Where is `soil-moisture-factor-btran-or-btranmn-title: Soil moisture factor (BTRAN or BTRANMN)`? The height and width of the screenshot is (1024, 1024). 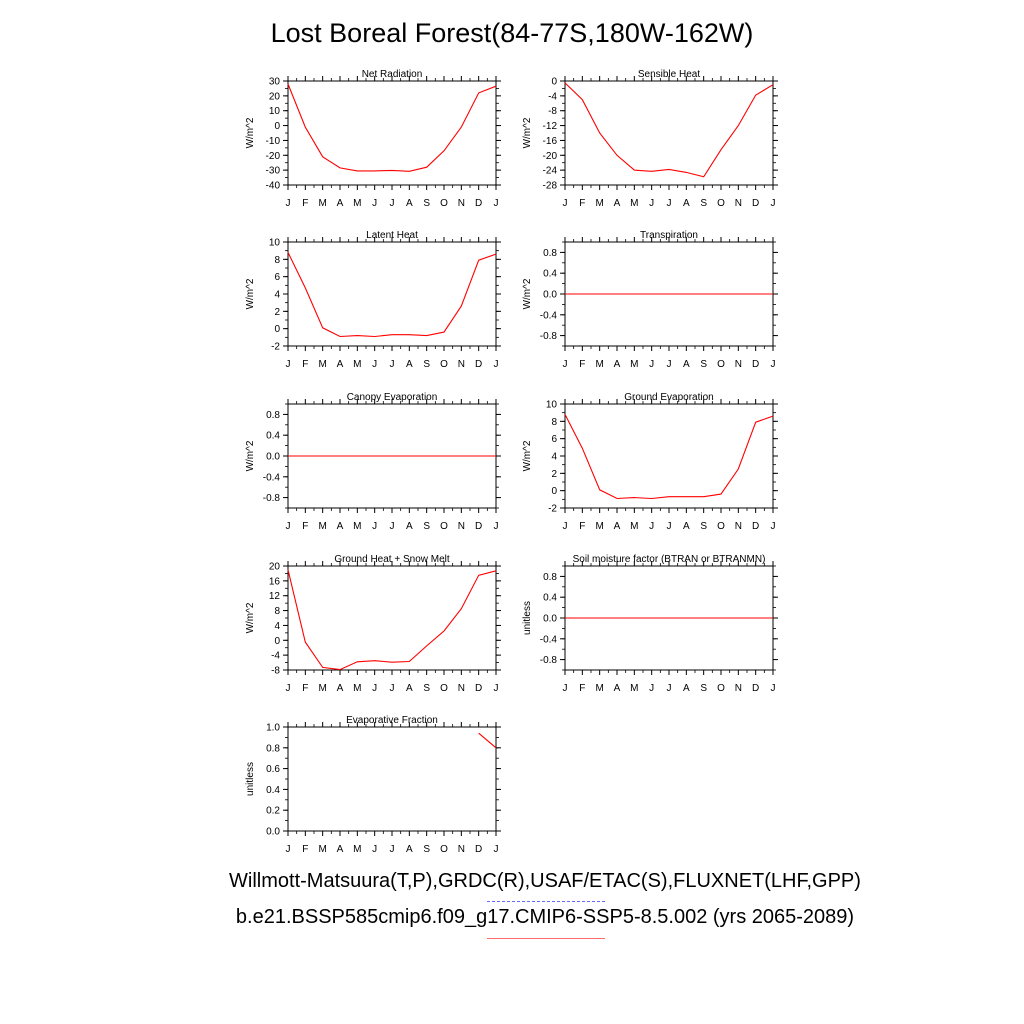 soil-moisture-factor-btran-or-btranmn-title: Soil moisture factor (BTRAN or BTRANMN) is located at coordinates (669, 559).